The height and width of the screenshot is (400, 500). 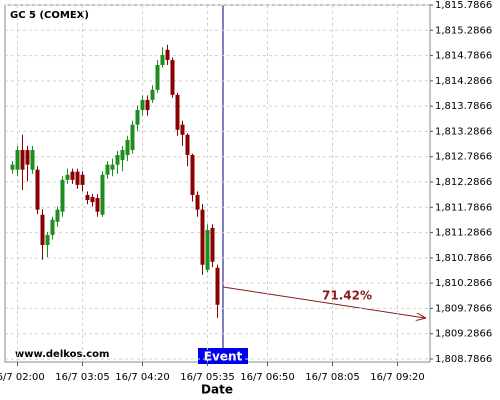 I want to click on event-box, so click(x=223, y=356).